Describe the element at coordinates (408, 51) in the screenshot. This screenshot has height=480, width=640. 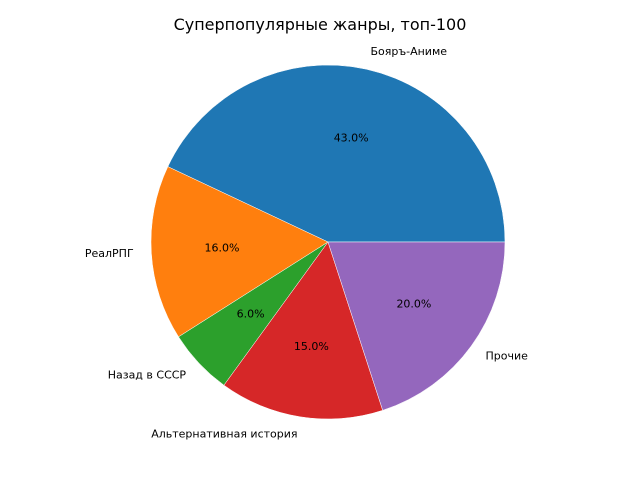
I see `slice-label: Бояръ-Аниме` at that location.